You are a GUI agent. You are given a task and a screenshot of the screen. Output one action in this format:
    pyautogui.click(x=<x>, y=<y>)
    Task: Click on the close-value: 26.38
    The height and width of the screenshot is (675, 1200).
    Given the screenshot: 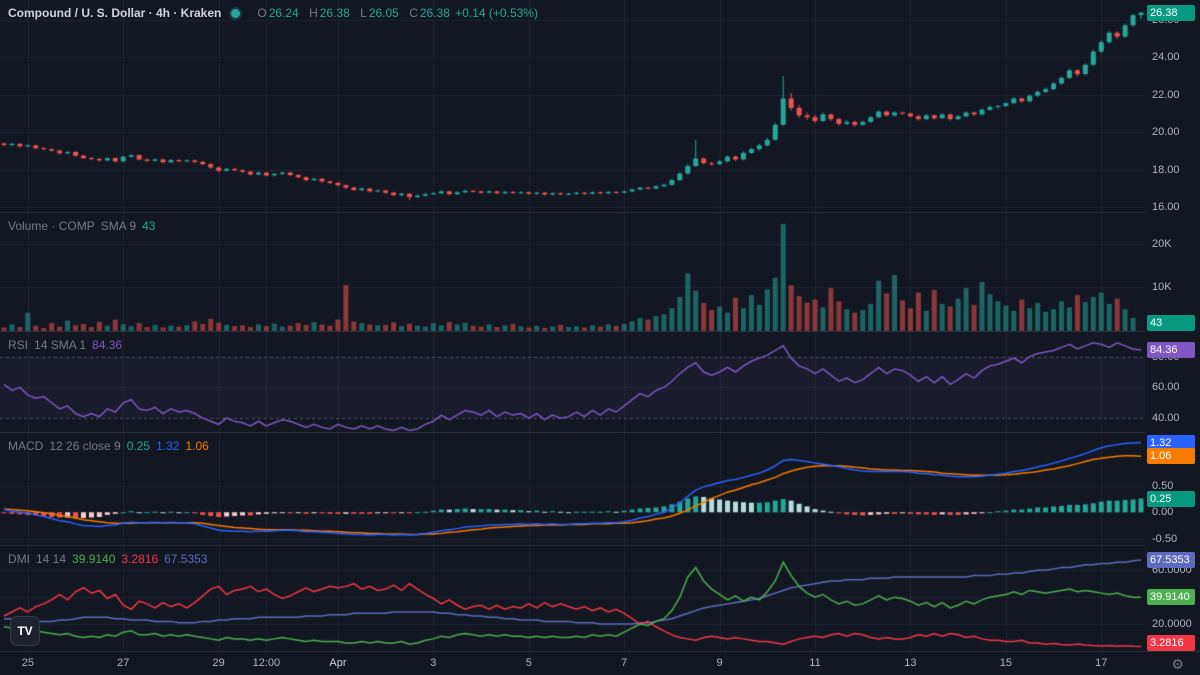 What is the action you would take?
    pyautogui.click(x=434, y=13)
    